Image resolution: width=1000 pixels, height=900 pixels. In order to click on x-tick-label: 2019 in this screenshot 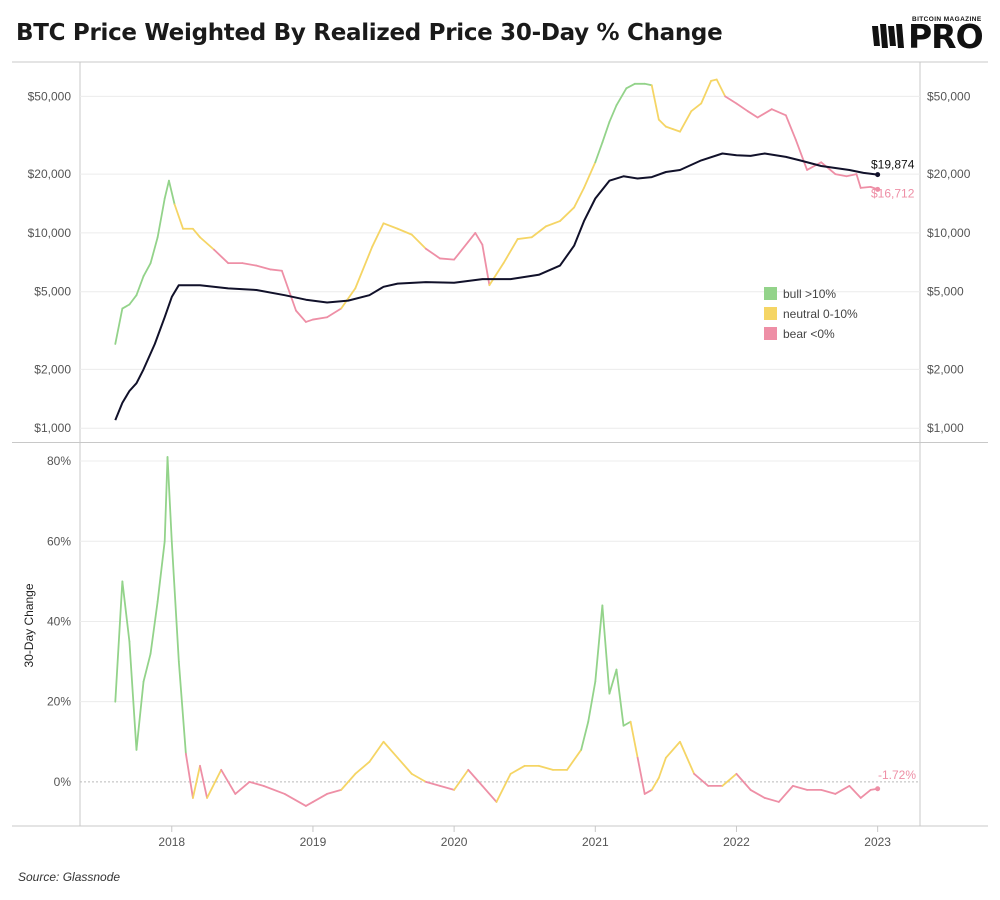, I will do `click(313, 842)`.